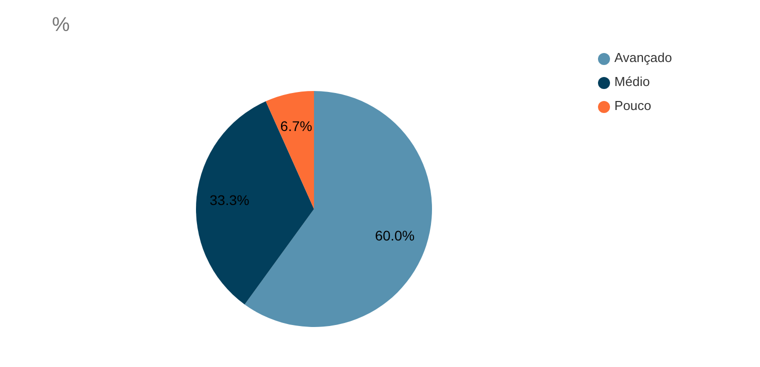 The image size is (760, 367). I want to click on data-label: 33.3%, so click(230, 200).